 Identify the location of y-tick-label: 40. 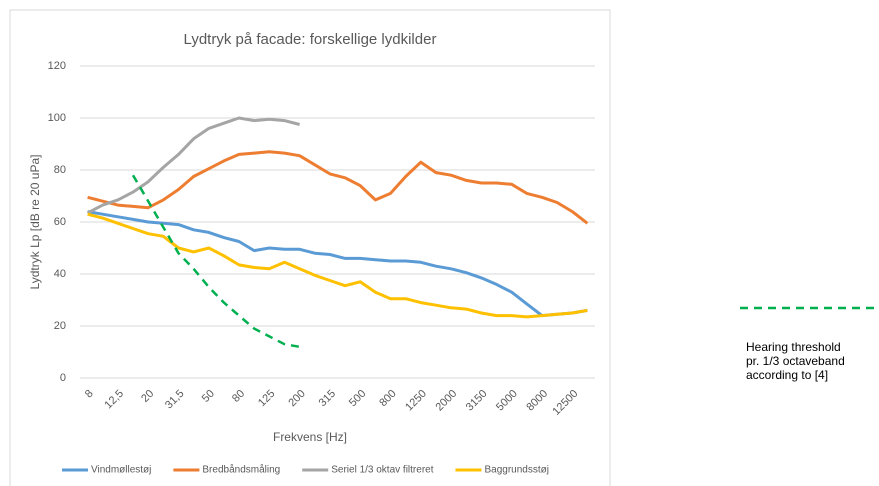
(60, 274).